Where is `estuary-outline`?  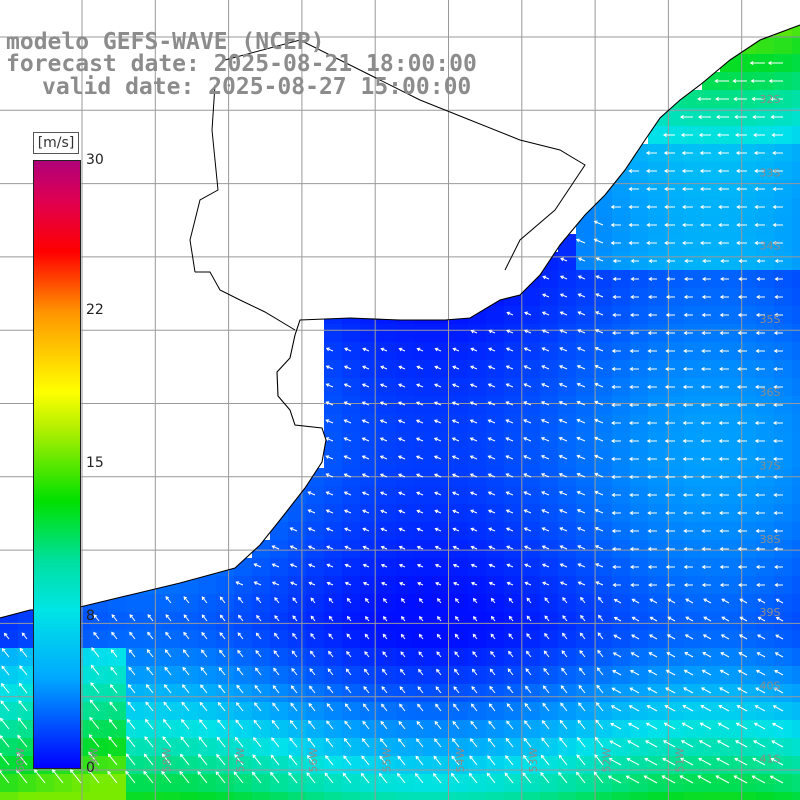 estuary-outline is located at coordinates (245, 301).